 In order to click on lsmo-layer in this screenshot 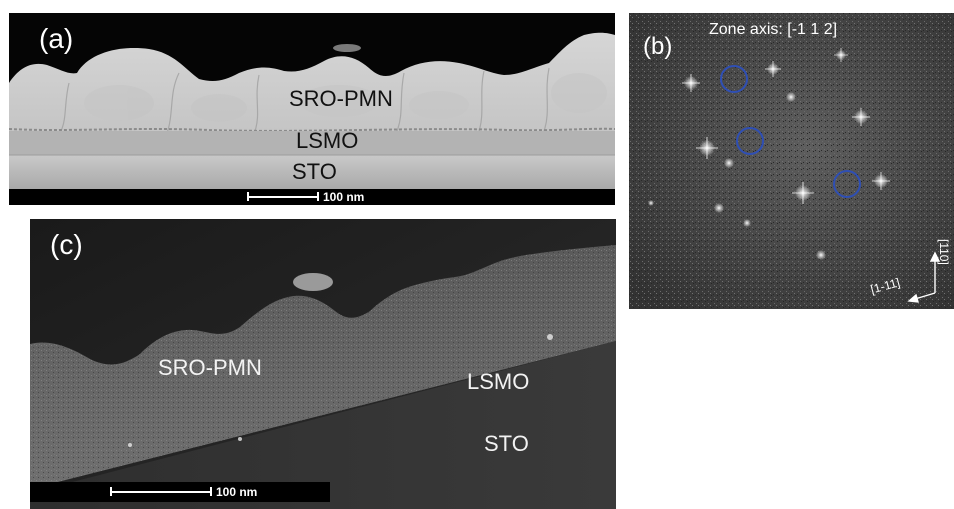, I will do `click(312, 143)`.